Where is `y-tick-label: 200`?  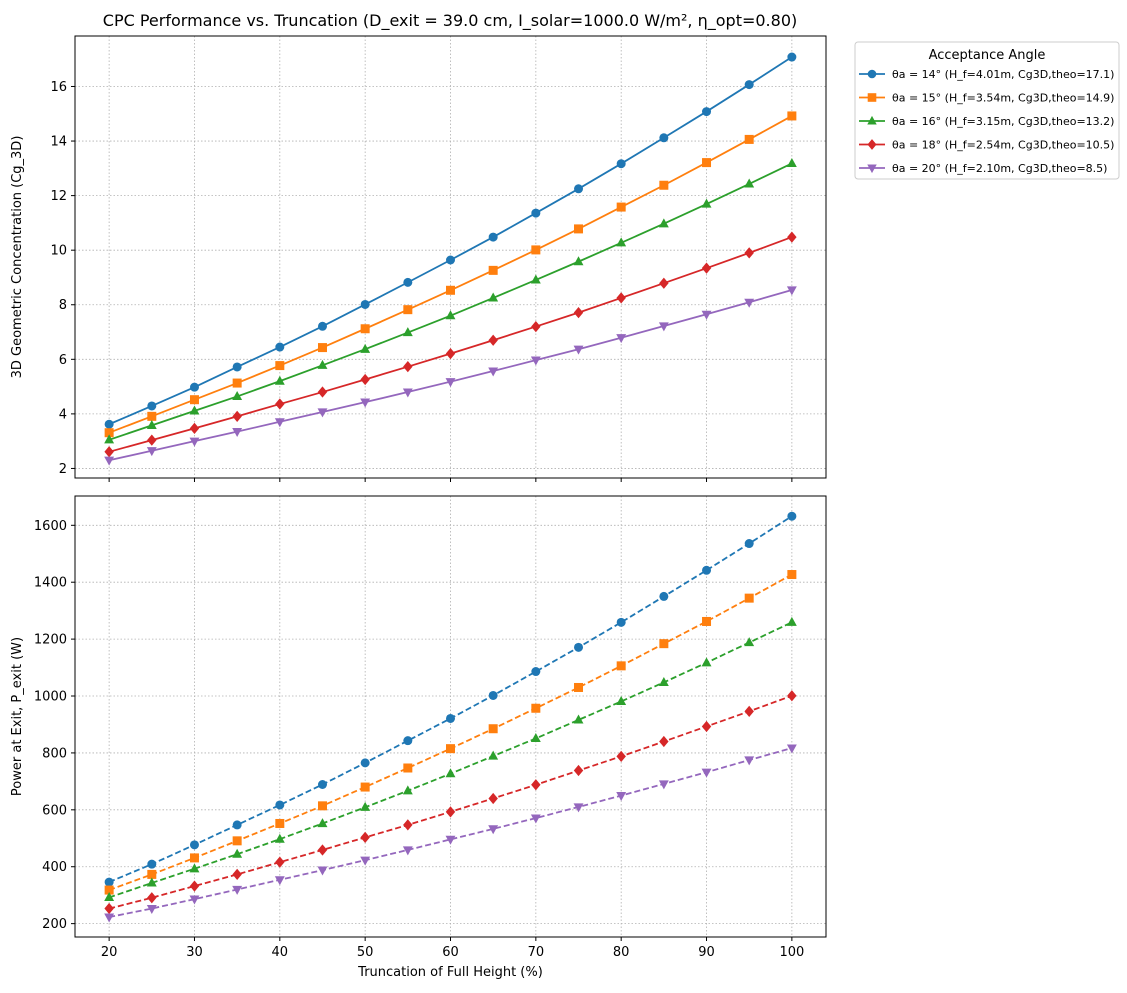 y-tick-label: 200 is located at coordinates (54, 924).